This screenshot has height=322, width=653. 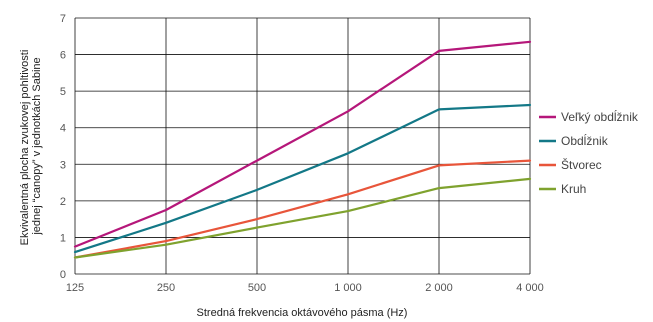 I want to click on y-tick-label: 7, so click(x=63, y=19).